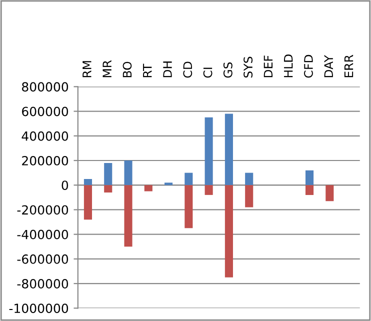  What do you see at coordinates (187, 70) in the screenshot?
I see `x-tick-label: CD` at bounding box center [187, 70].